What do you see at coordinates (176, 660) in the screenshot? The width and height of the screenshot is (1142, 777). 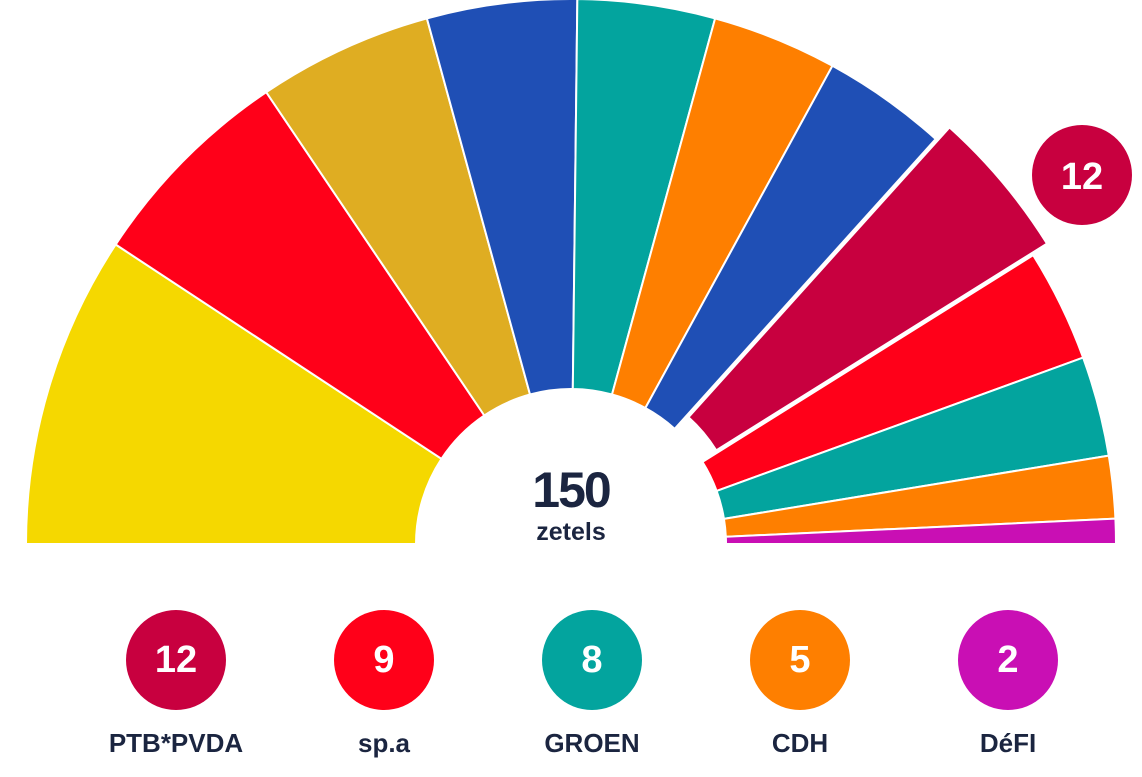 I see `legend-badge: 12` at bounding box center [176, 660].